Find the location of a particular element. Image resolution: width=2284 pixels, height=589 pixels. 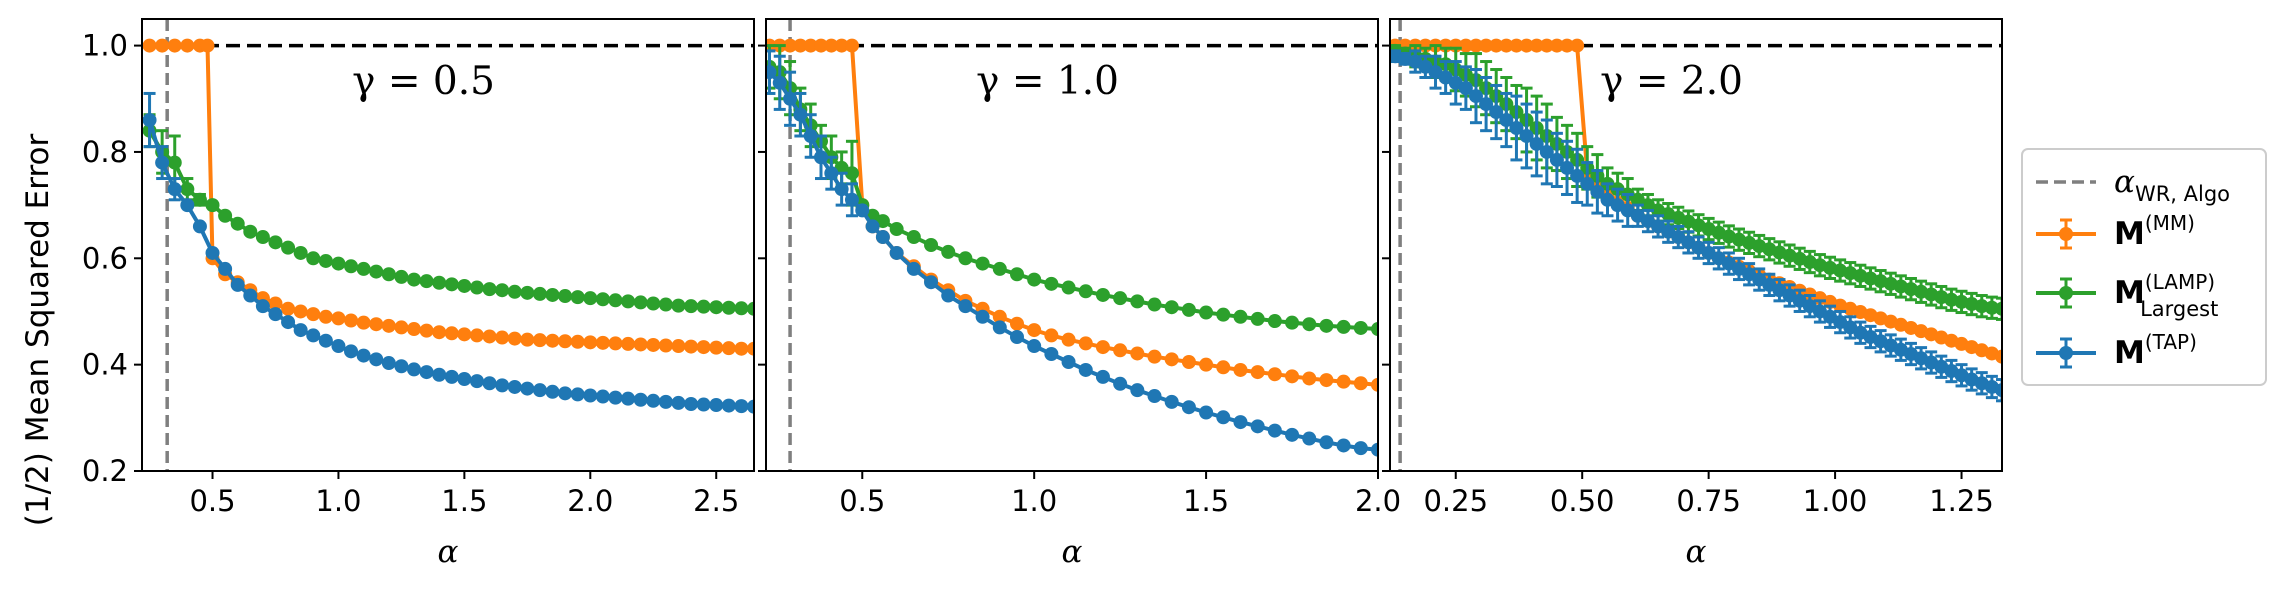

legend-label: M(LAMP) Largest is located at coordinates (2166, 295).